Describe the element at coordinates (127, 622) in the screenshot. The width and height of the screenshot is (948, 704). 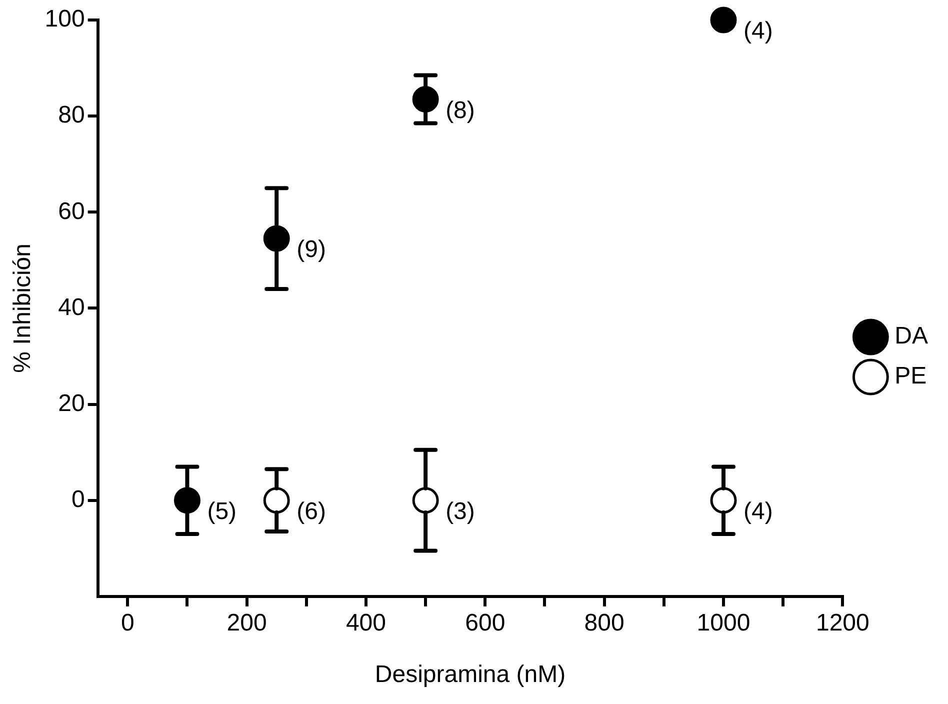
I see `x-tick-label: 0` at that location.